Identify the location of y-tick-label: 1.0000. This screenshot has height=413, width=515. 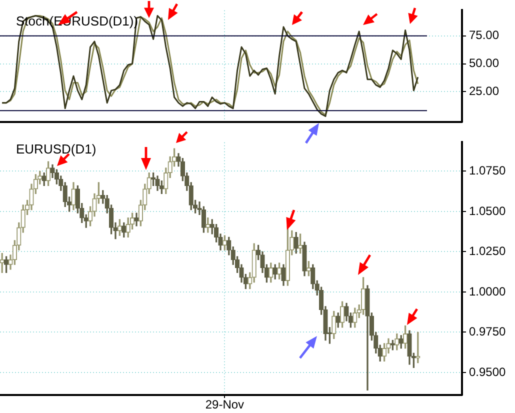
(487, 291).